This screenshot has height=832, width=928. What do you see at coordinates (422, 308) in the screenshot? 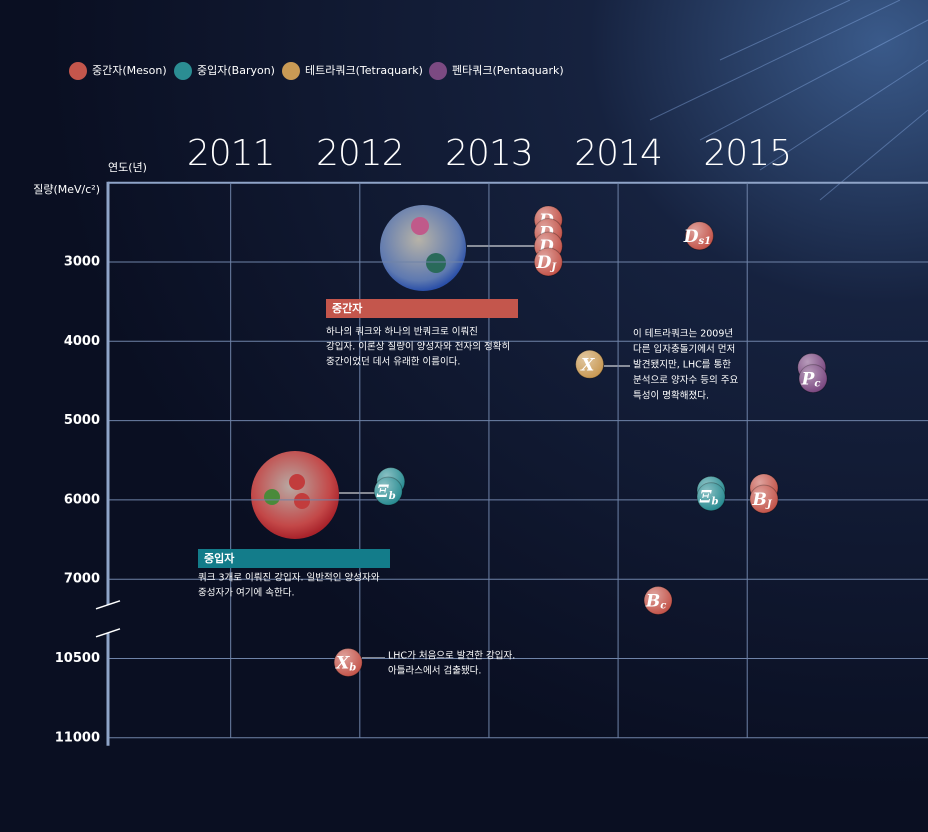
I see `meson-box` at bounding box center [422, 308].